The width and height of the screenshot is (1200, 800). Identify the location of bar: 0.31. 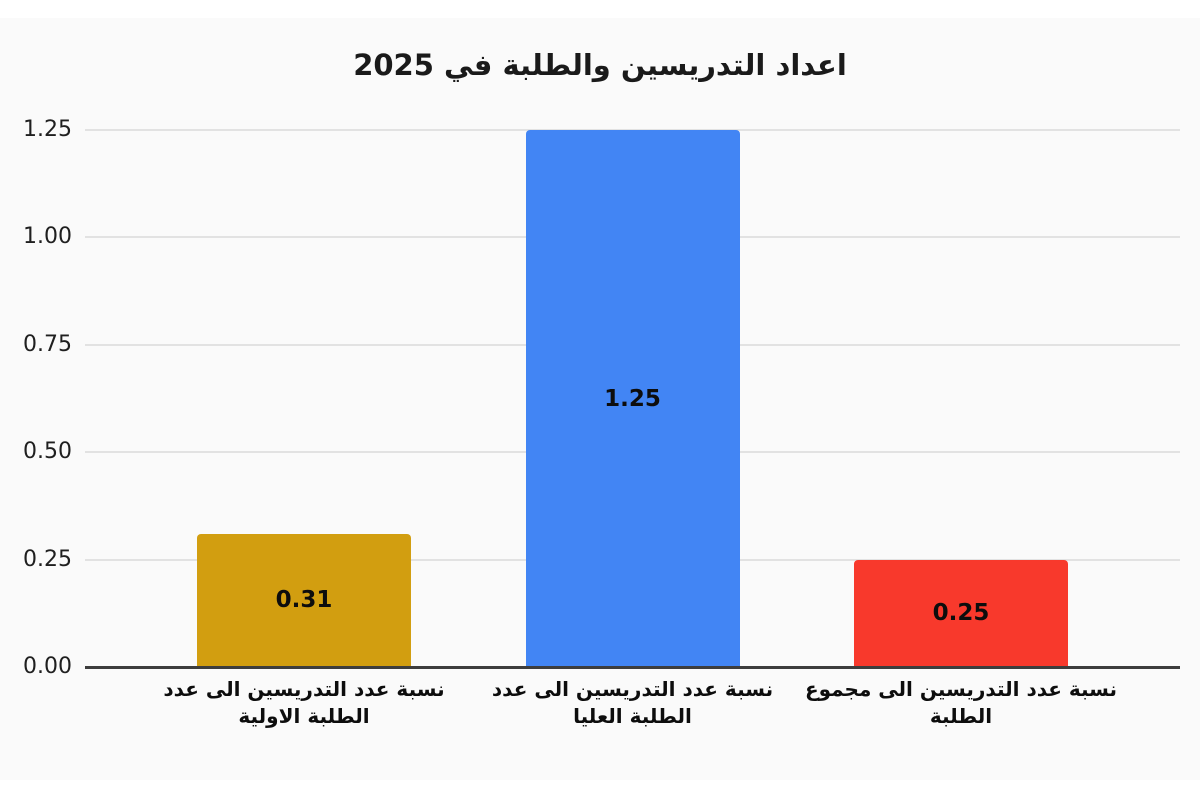
(304, 600).